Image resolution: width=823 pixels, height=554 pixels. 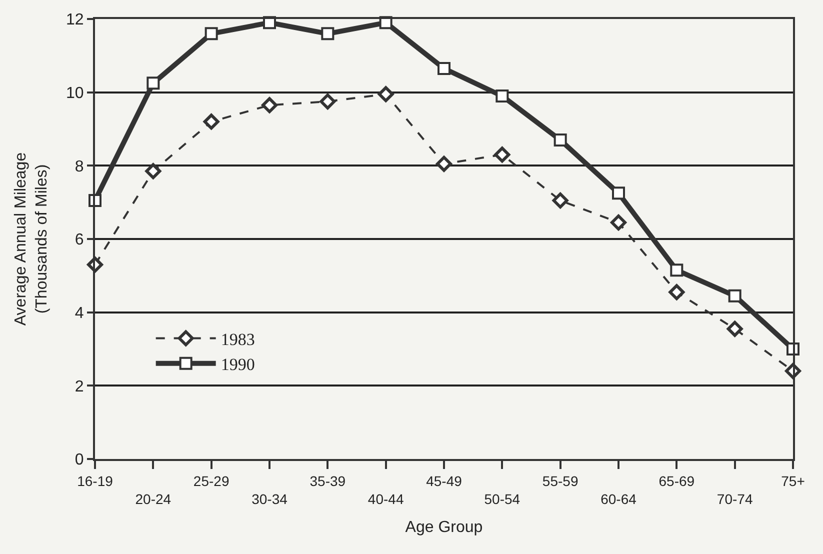 I want to click on x-tick-label: 35-39, so click(x=328, y=480).